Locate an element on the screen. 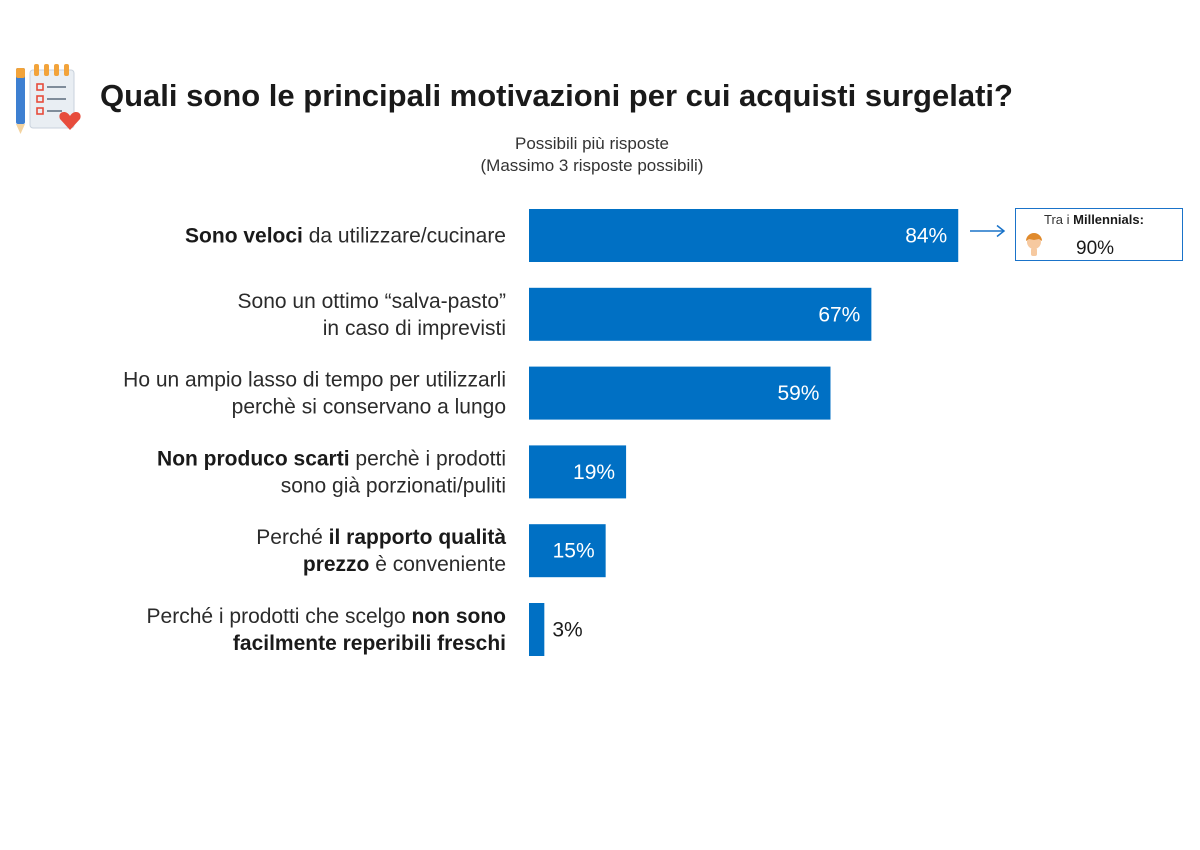 This screenshot has width=1200, height=850. bar-value-label: 19% is located at coordinates (594, 472).